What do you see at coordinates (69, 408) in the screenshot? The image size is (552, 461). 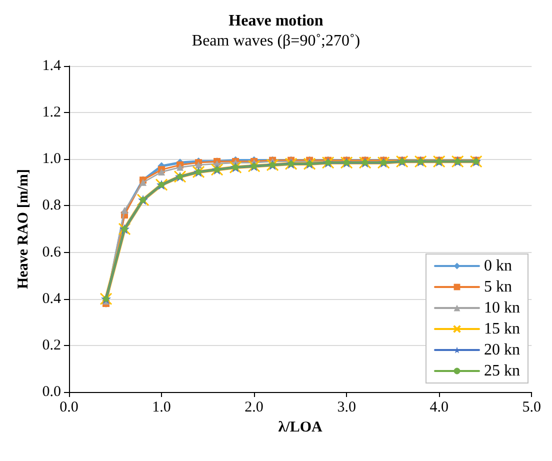 I see `x-tick-label: 0.0` at bounding box center [69, 408].